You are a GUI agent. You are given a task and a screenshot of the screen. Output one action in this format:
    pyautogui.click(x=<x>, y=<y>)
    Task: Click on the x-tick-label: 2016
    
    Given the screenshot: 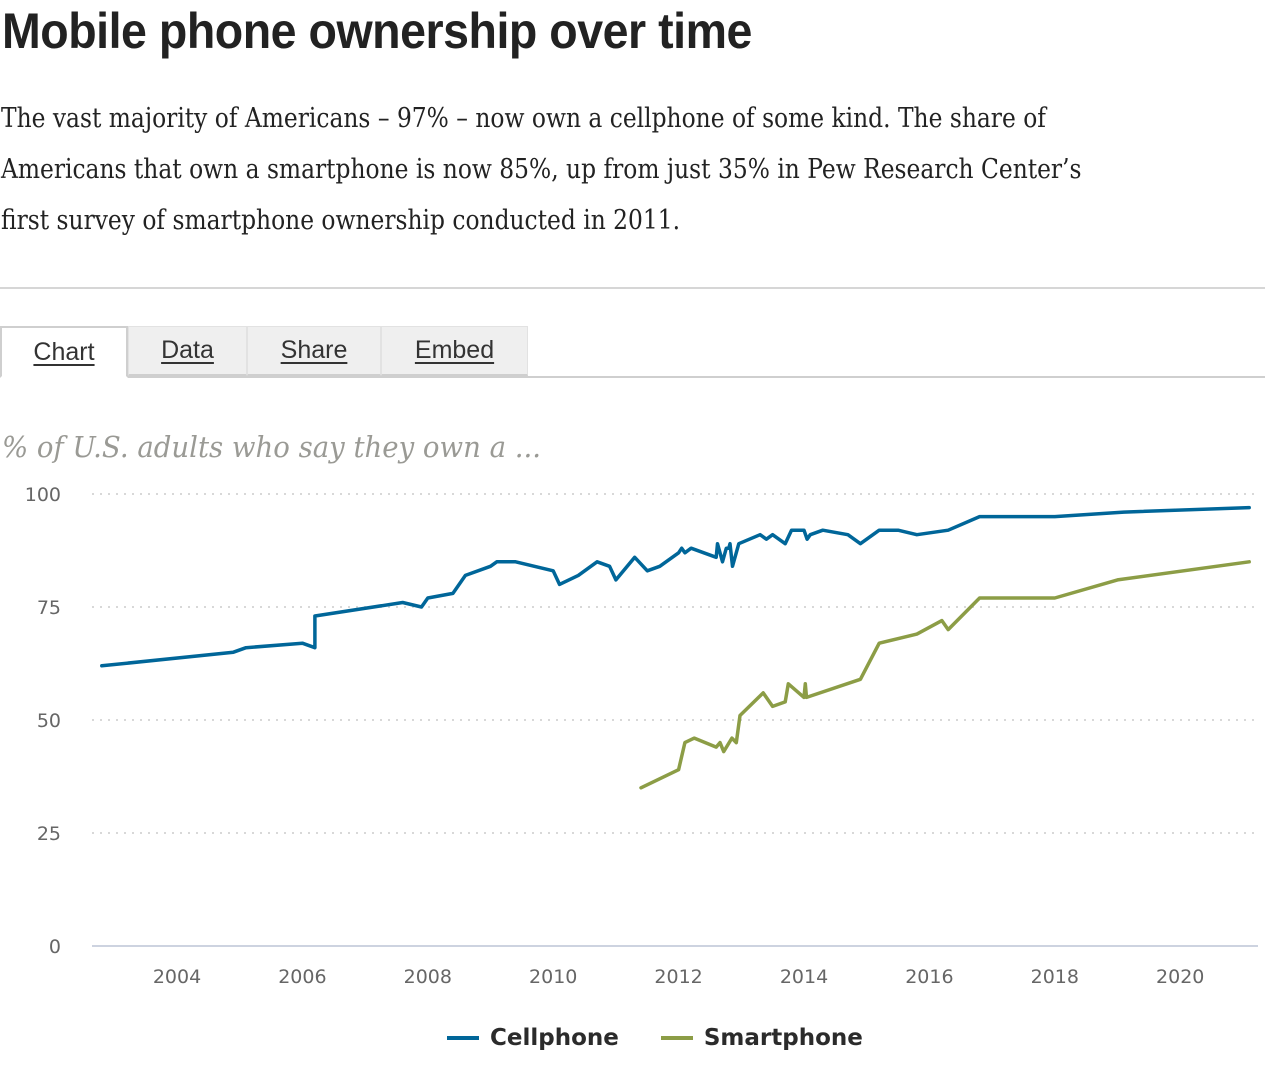 What is the action you would take?
    pyautogui.click(x=929, y=977)
    